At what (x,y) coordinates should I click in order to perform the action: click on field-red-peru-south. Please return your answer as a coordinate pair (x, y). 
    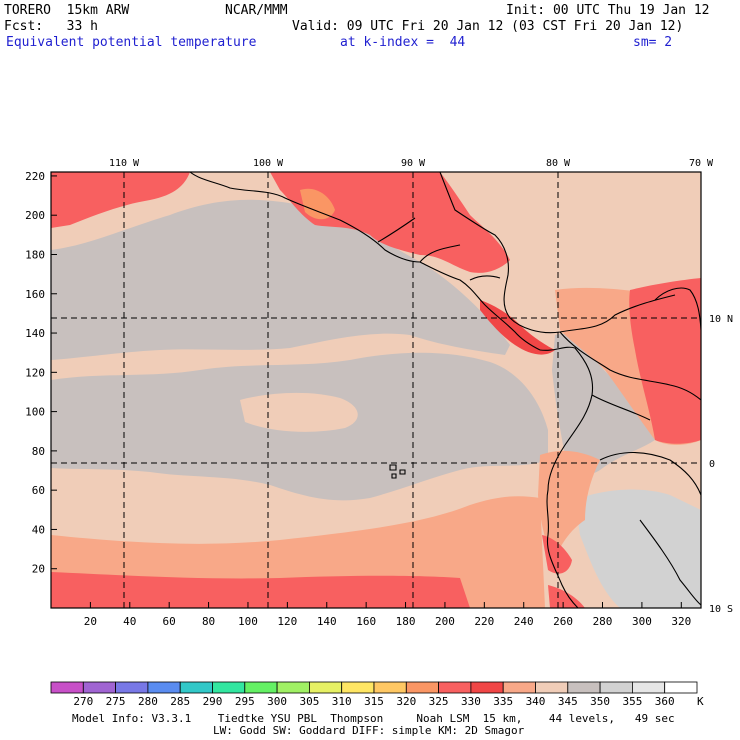
    Looking at the image, I should click on (566, 596).